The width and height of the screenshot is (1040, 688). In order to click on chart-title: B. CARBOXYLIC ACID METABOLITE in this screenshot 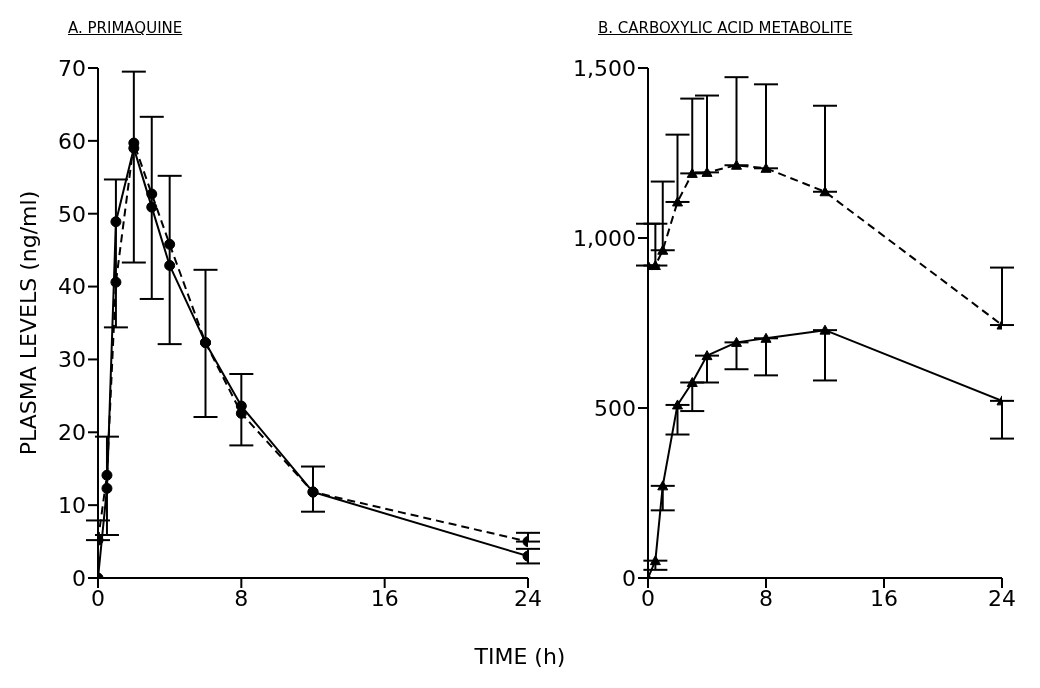, I will do `click(726, 28)`.